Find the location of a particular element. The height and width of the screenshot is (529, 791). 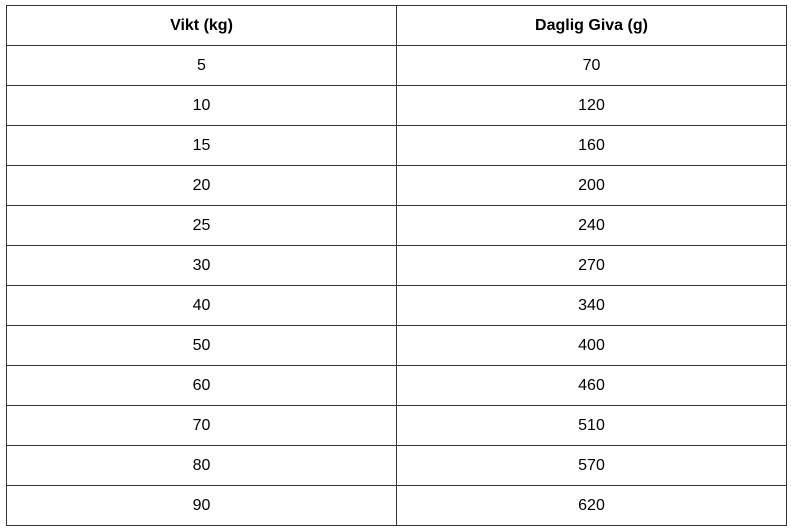

table-row: 20 200 is located at coordinates (396, 185).